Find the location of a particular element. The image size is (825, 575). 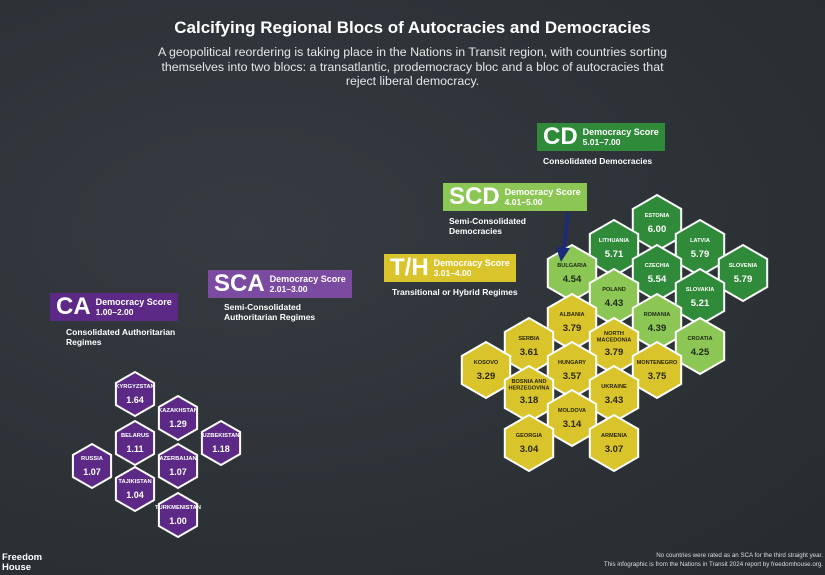

country-name-label: SLOVENIA is located at coordinates (743, 266).